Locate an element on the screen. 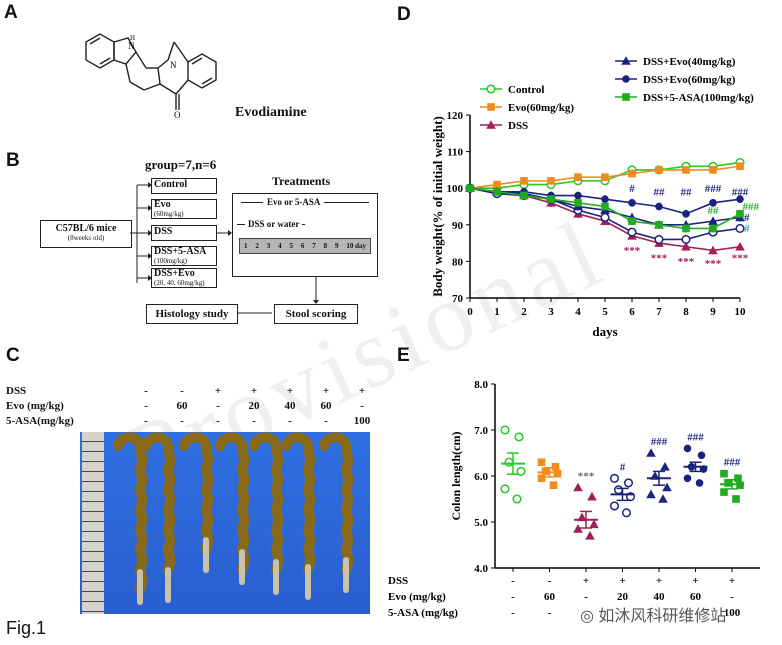  y-axis-label: Body weight(% of initial weight) is located at coordinates (437, 206).